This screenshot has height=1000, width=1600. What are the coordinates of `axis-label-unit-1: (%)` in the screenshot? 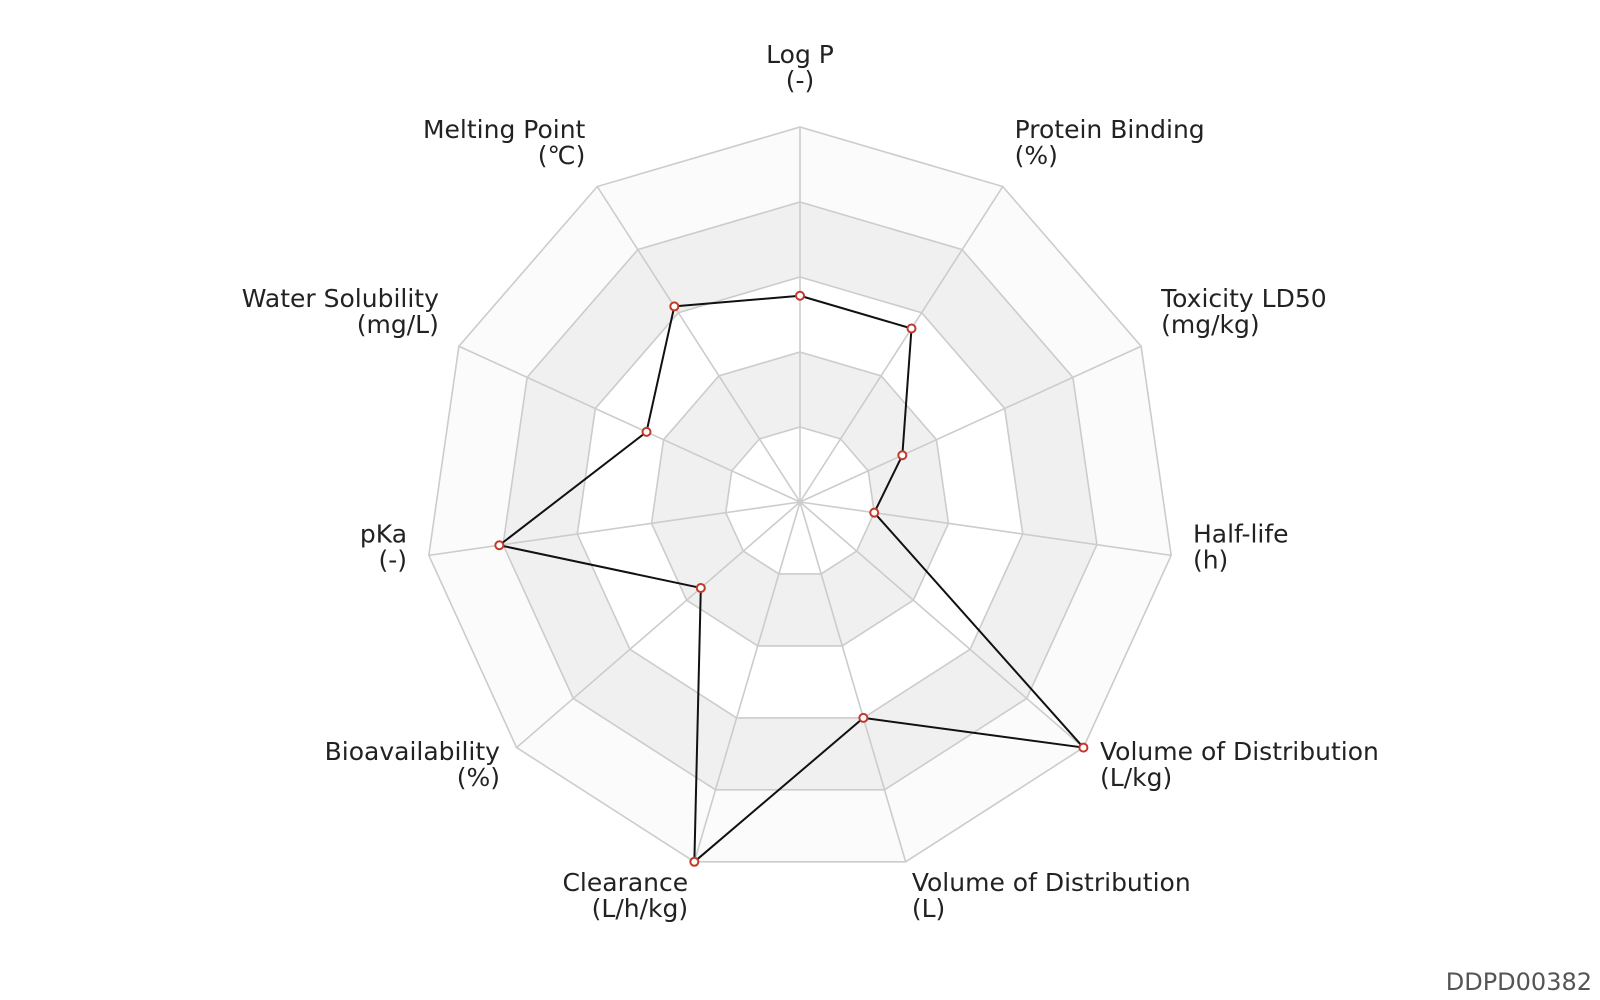 It's located at (1036, 155).